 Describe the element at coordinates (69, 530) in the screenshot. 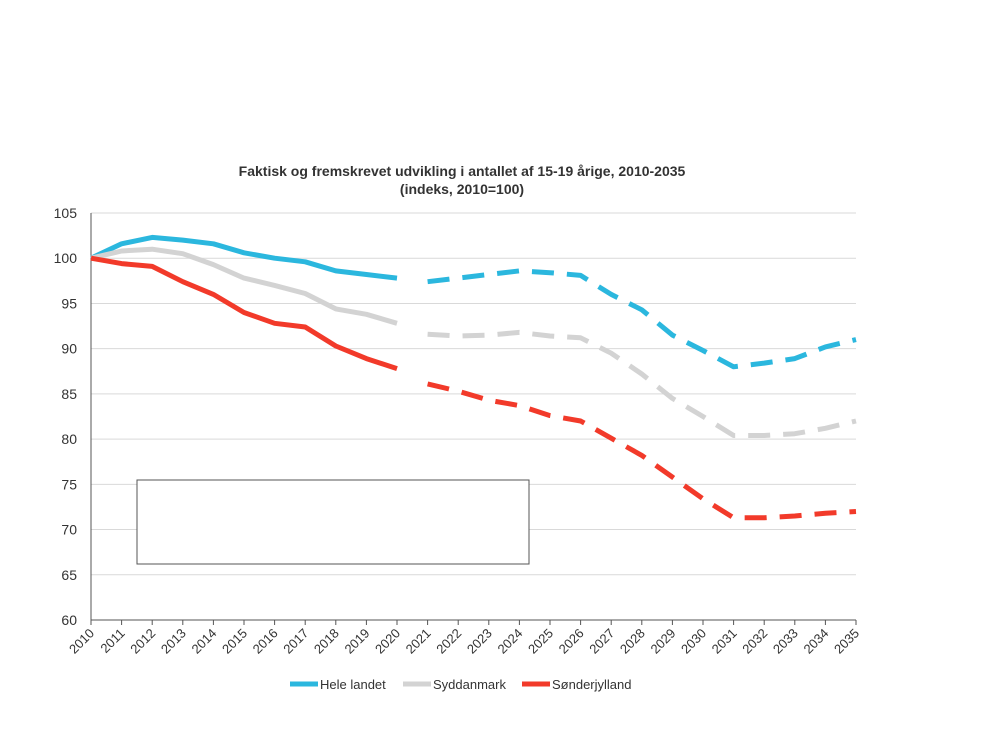

I see `y-tick-label: 70` at that location.